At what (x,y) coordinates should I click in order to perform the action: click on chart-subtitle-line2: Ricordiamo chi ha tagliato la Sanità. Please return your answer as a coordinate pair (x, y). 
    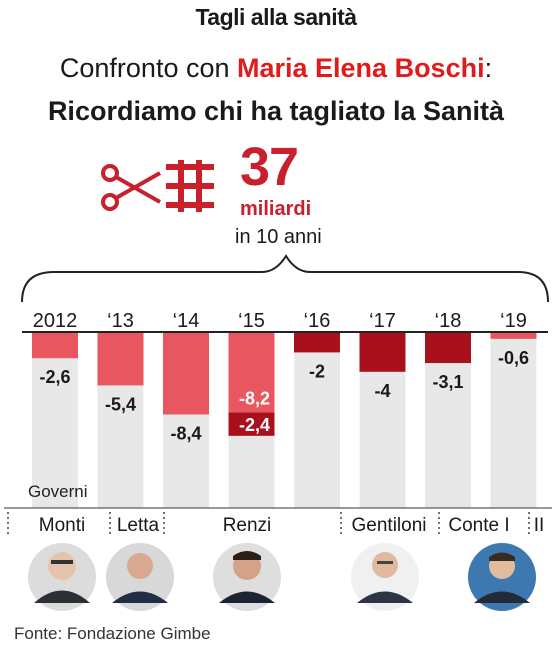
    Looking at the image, I should click on (276, 111).